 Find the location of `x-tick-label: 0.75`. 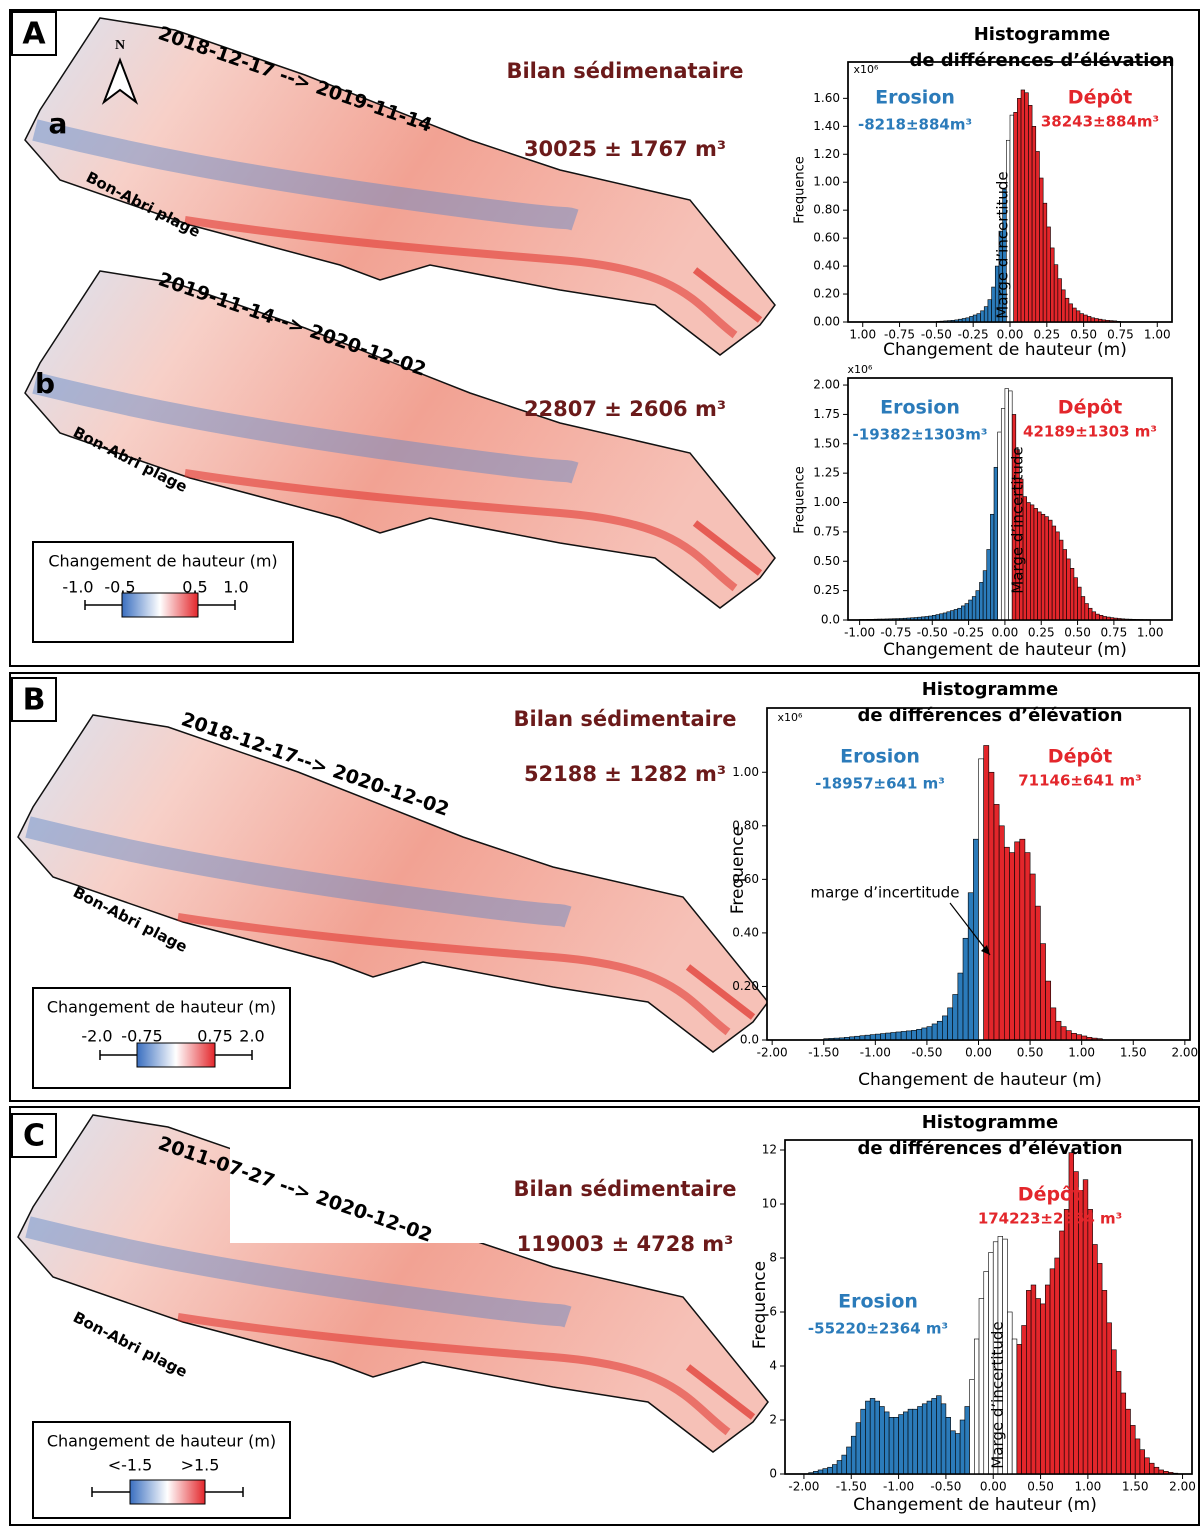

x-tick-label: 0.75 is located at coordinates (1120, 335).